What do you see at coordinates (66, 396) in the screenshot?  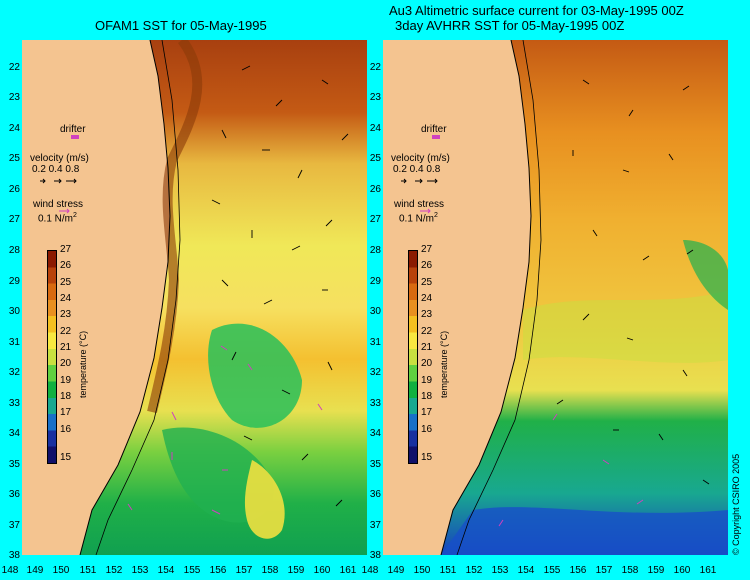 I see `colorbar-tick: 18` at bounding box center [66, 396].